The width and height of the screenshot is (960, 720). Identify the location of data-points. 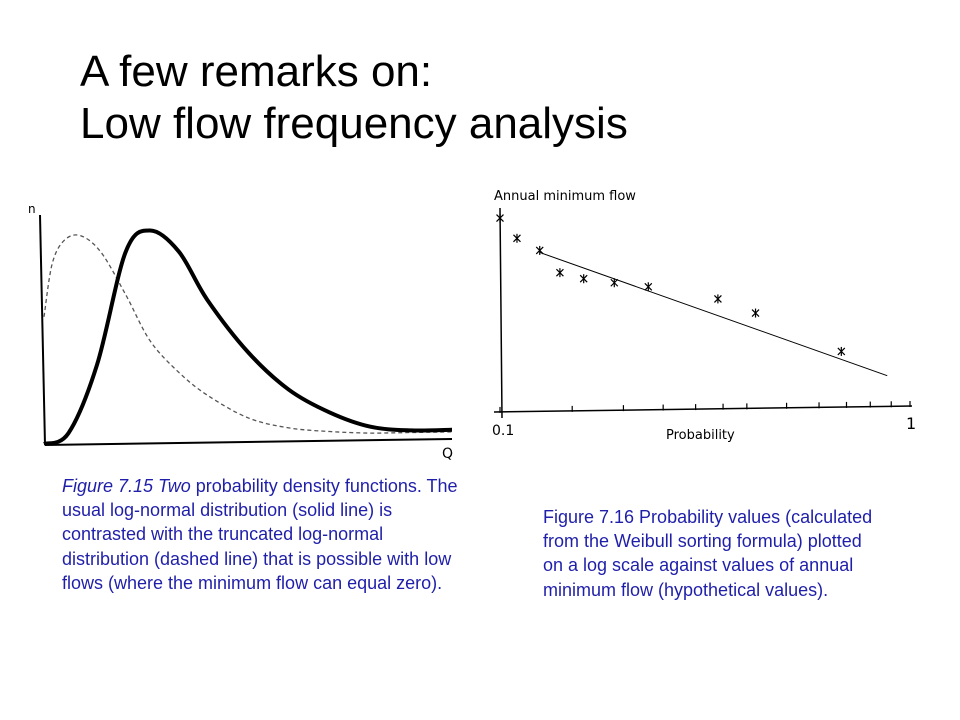
(671, 284).